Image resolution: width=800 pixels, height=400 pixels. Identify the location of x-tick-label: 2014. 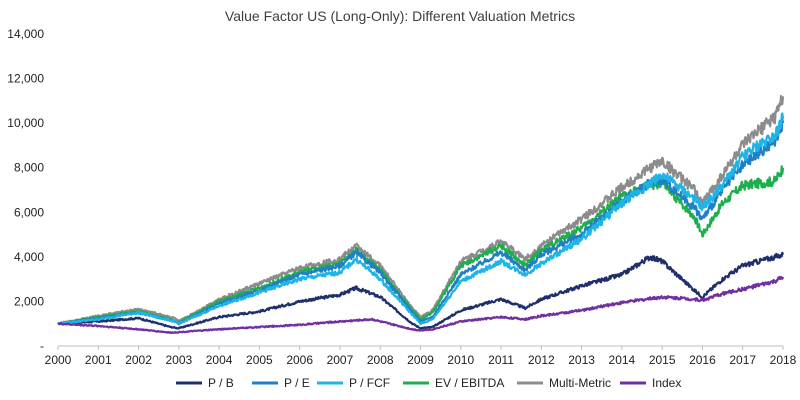
(622, 360).